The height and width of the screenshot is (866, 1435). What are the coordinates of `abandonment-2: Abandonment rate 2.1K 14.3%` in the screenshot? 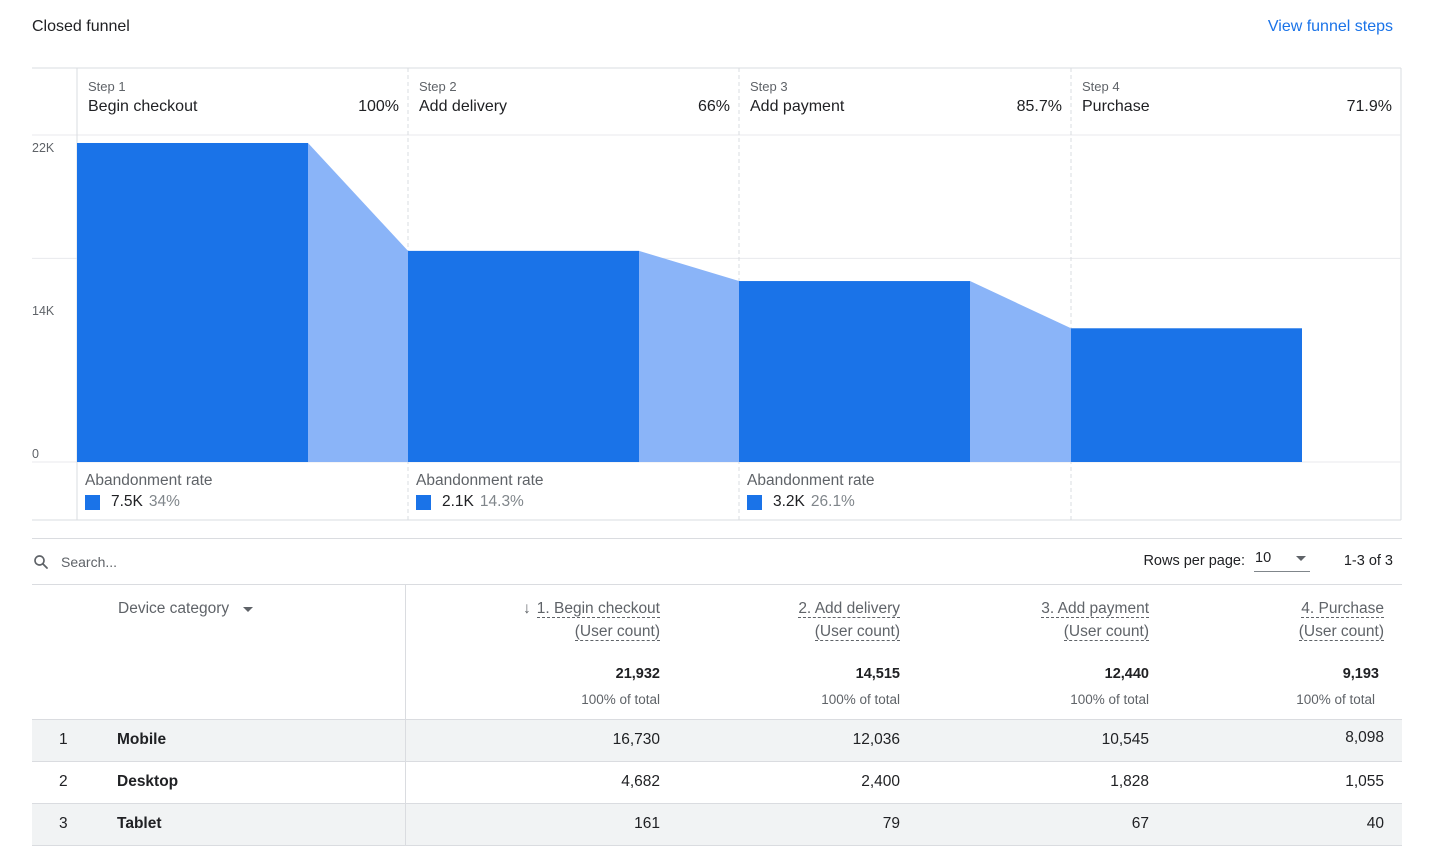 It's located at (573, 496).